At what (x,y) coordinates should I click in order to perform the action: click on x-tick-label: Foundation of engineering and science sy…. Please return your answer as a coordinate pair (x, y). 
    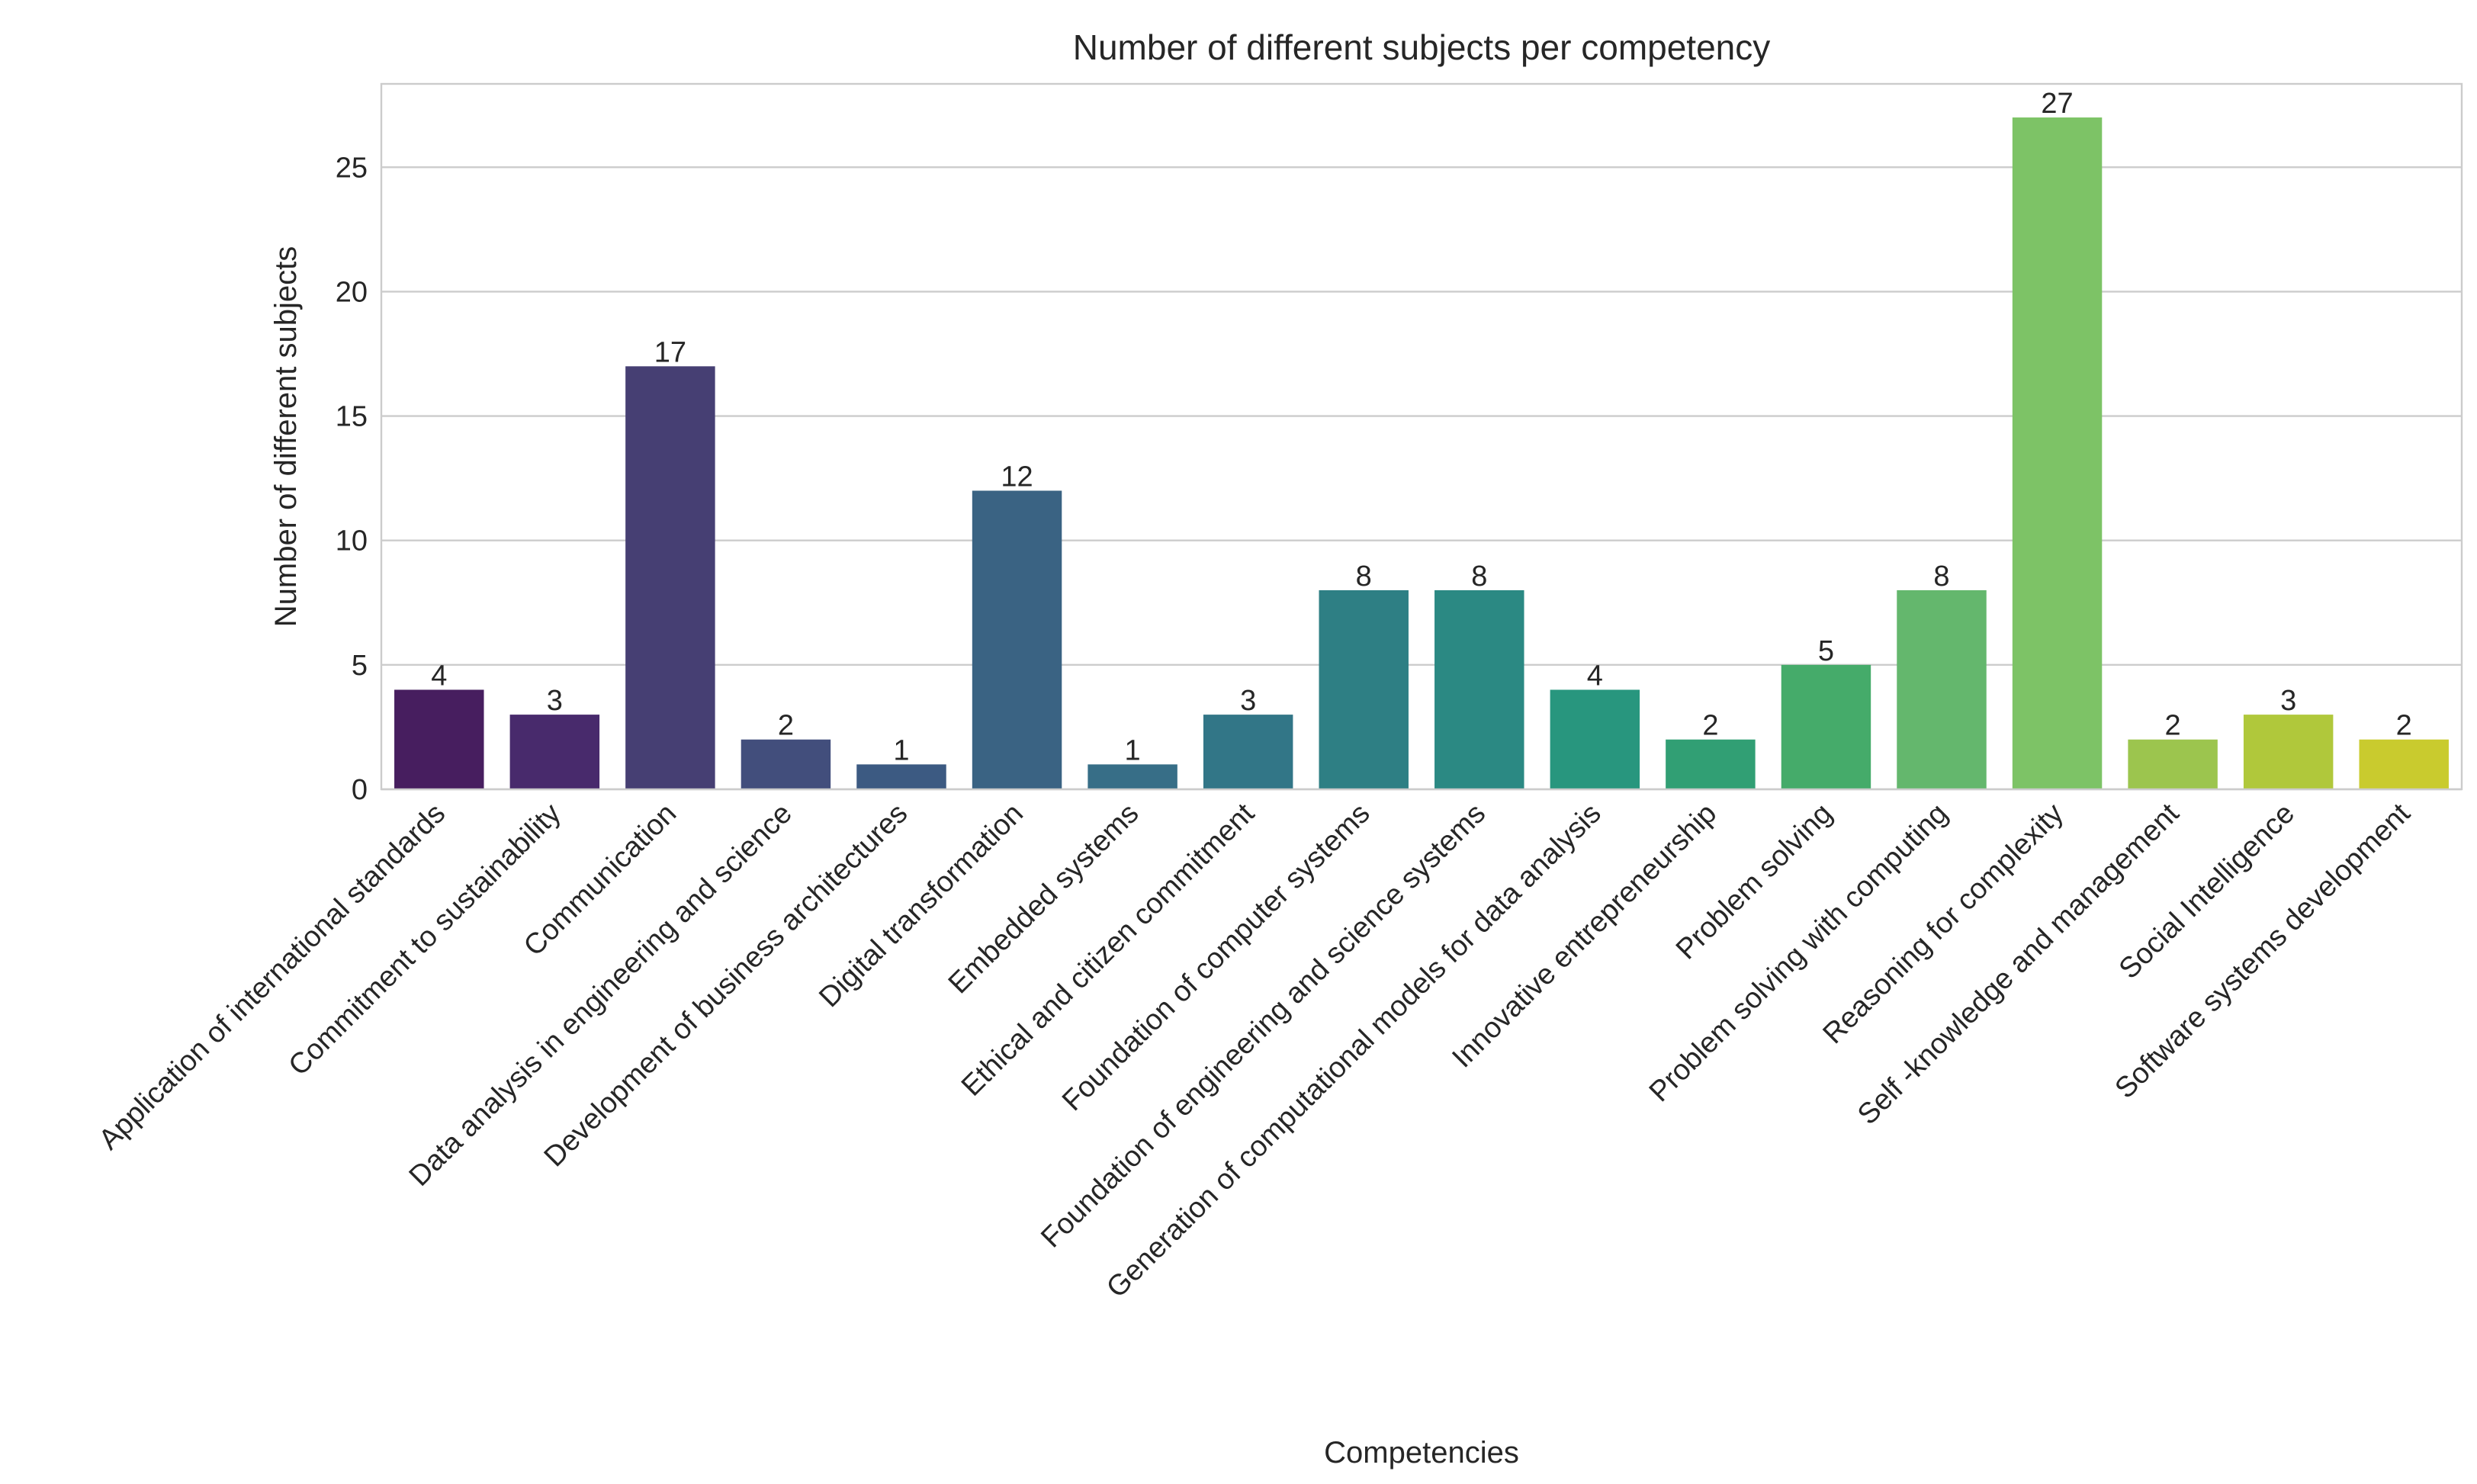
    Looking at the image, I should click on (1263, 1026).